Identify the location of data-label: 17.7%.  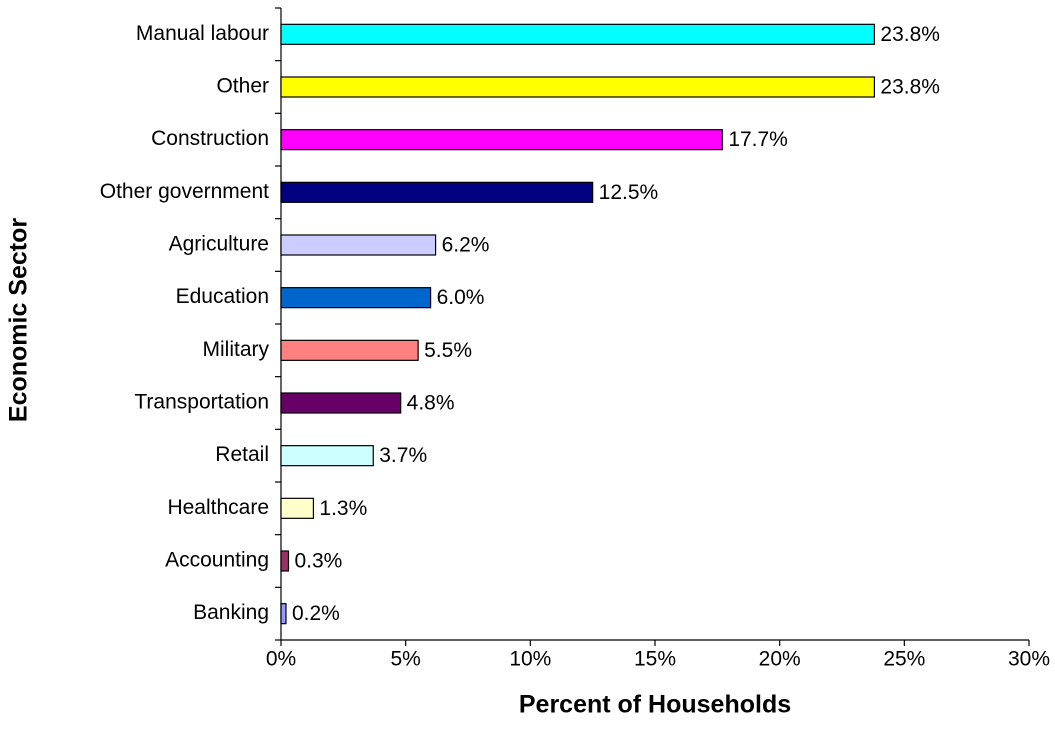
(758, 139).